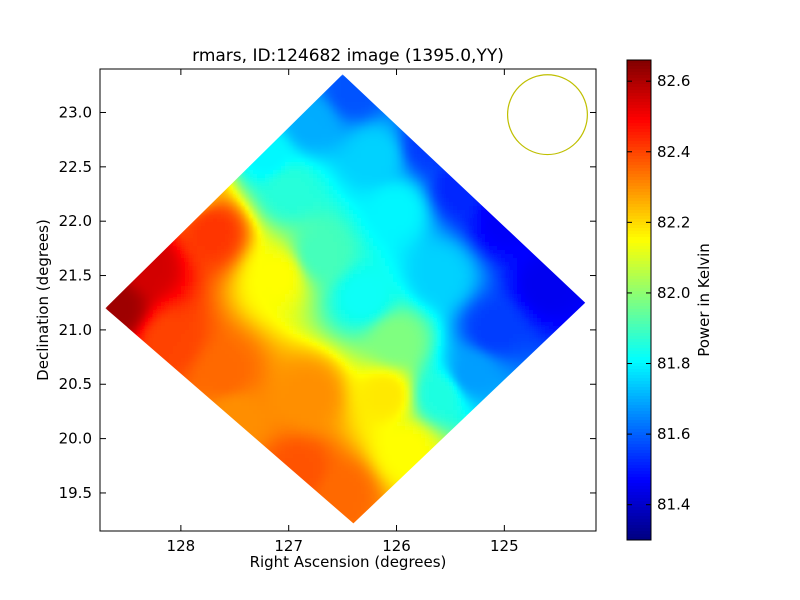 The height and width of the screenshot is (600, 800). I want to click on colorbar-tick-label: 82.0, so click(673, 293).